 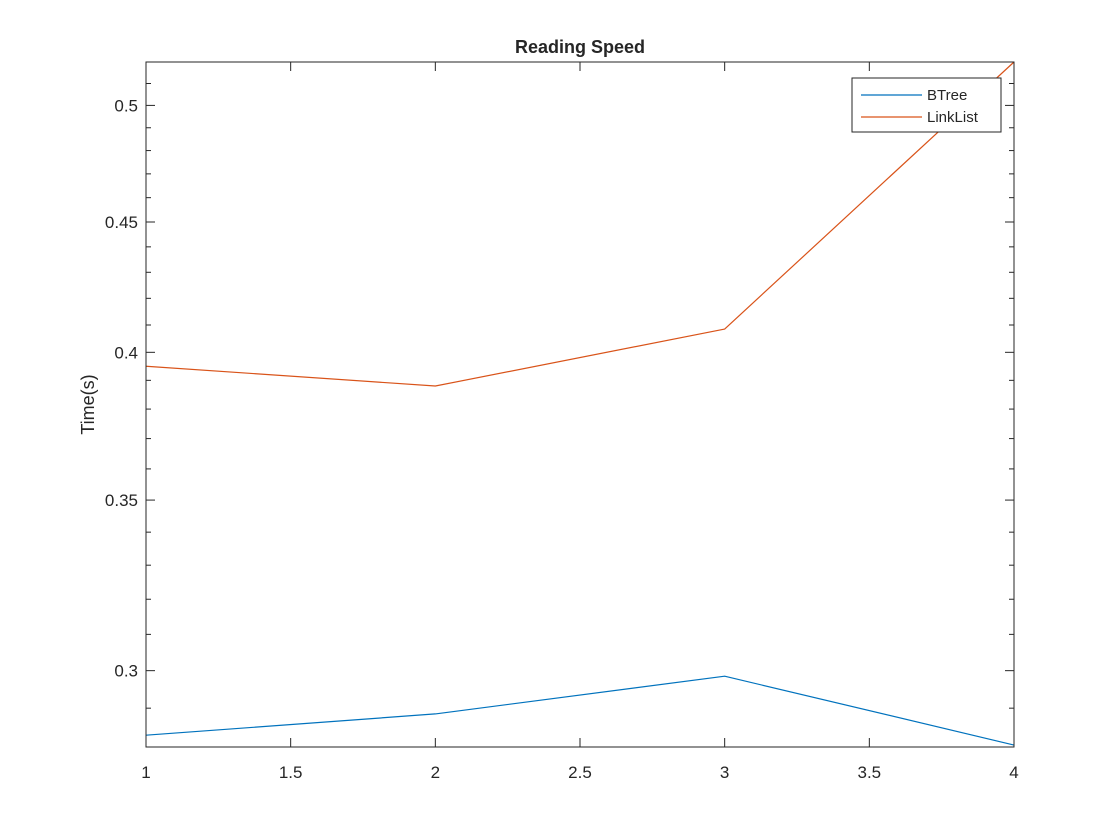 What do you see at coordinates (1013, 772) in the screenshot?
I see `x-tick-label: 4` at bounding box center [1013, 772].